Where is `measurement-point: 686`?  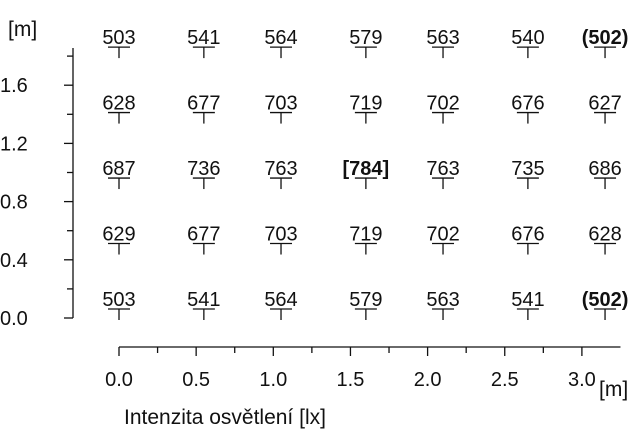 measurement-point: 686 is located at coordinates (605, 174).